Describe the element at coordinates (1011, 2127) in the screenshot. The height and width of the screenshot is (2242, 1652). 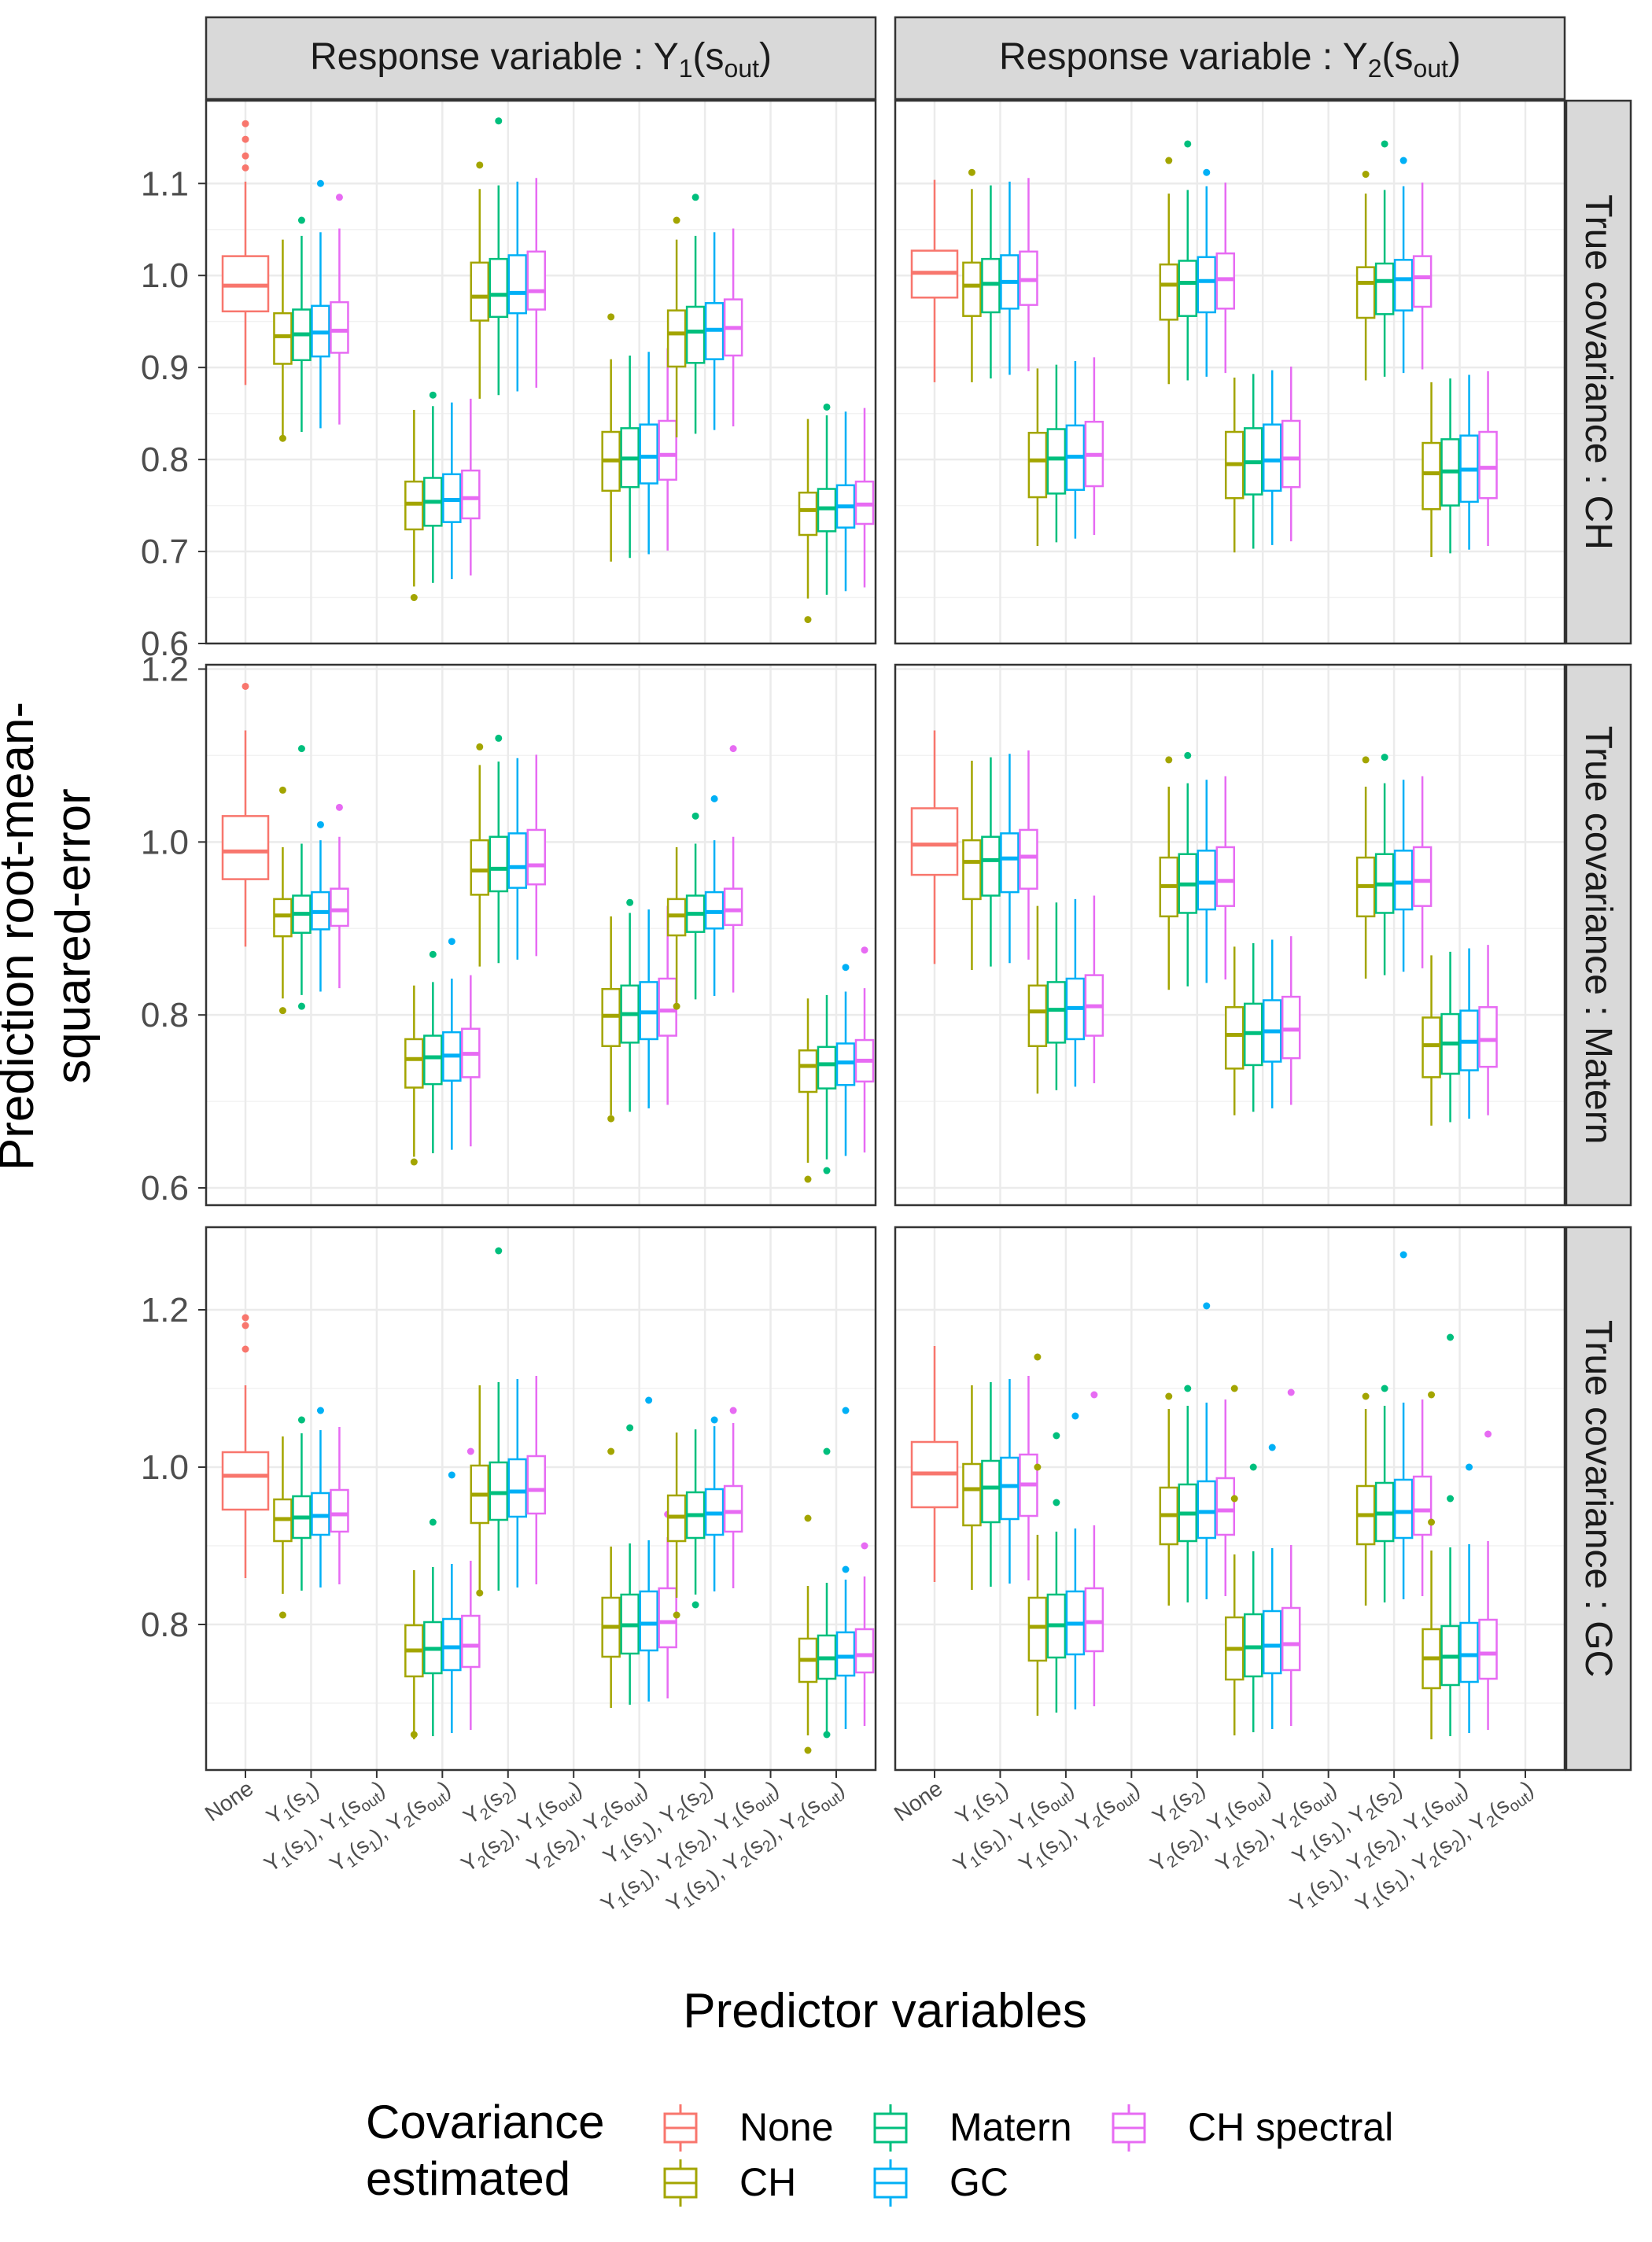
I see `legend-label: Matern` at that location.